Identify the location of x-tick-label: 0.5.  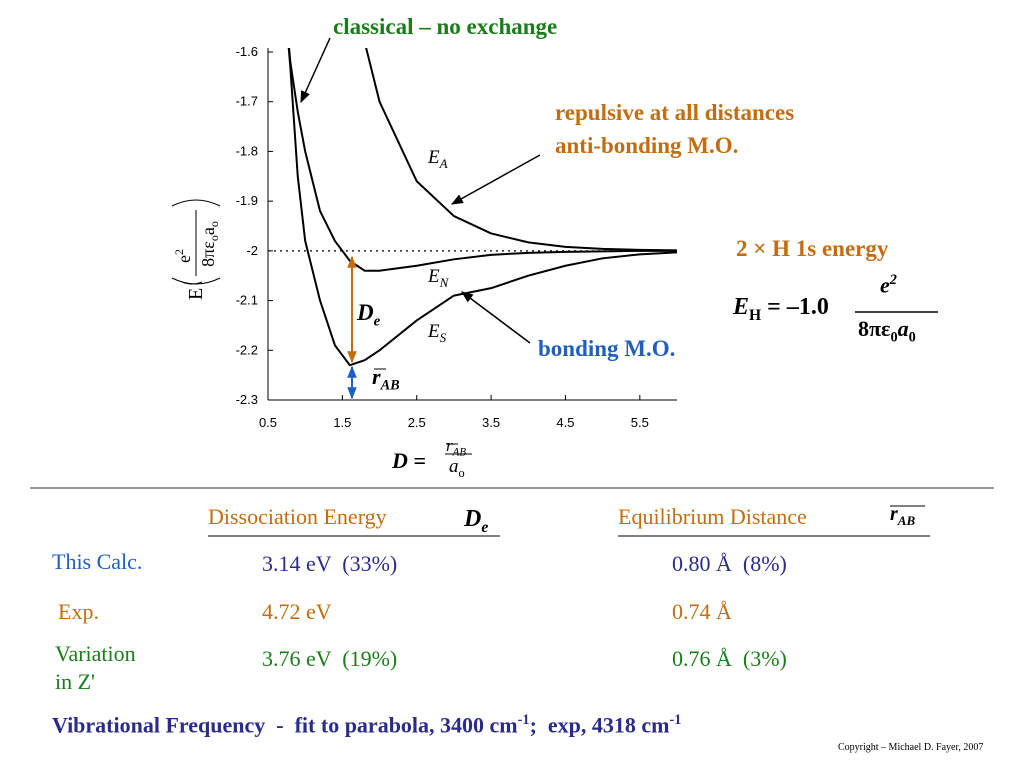
(268, 422).